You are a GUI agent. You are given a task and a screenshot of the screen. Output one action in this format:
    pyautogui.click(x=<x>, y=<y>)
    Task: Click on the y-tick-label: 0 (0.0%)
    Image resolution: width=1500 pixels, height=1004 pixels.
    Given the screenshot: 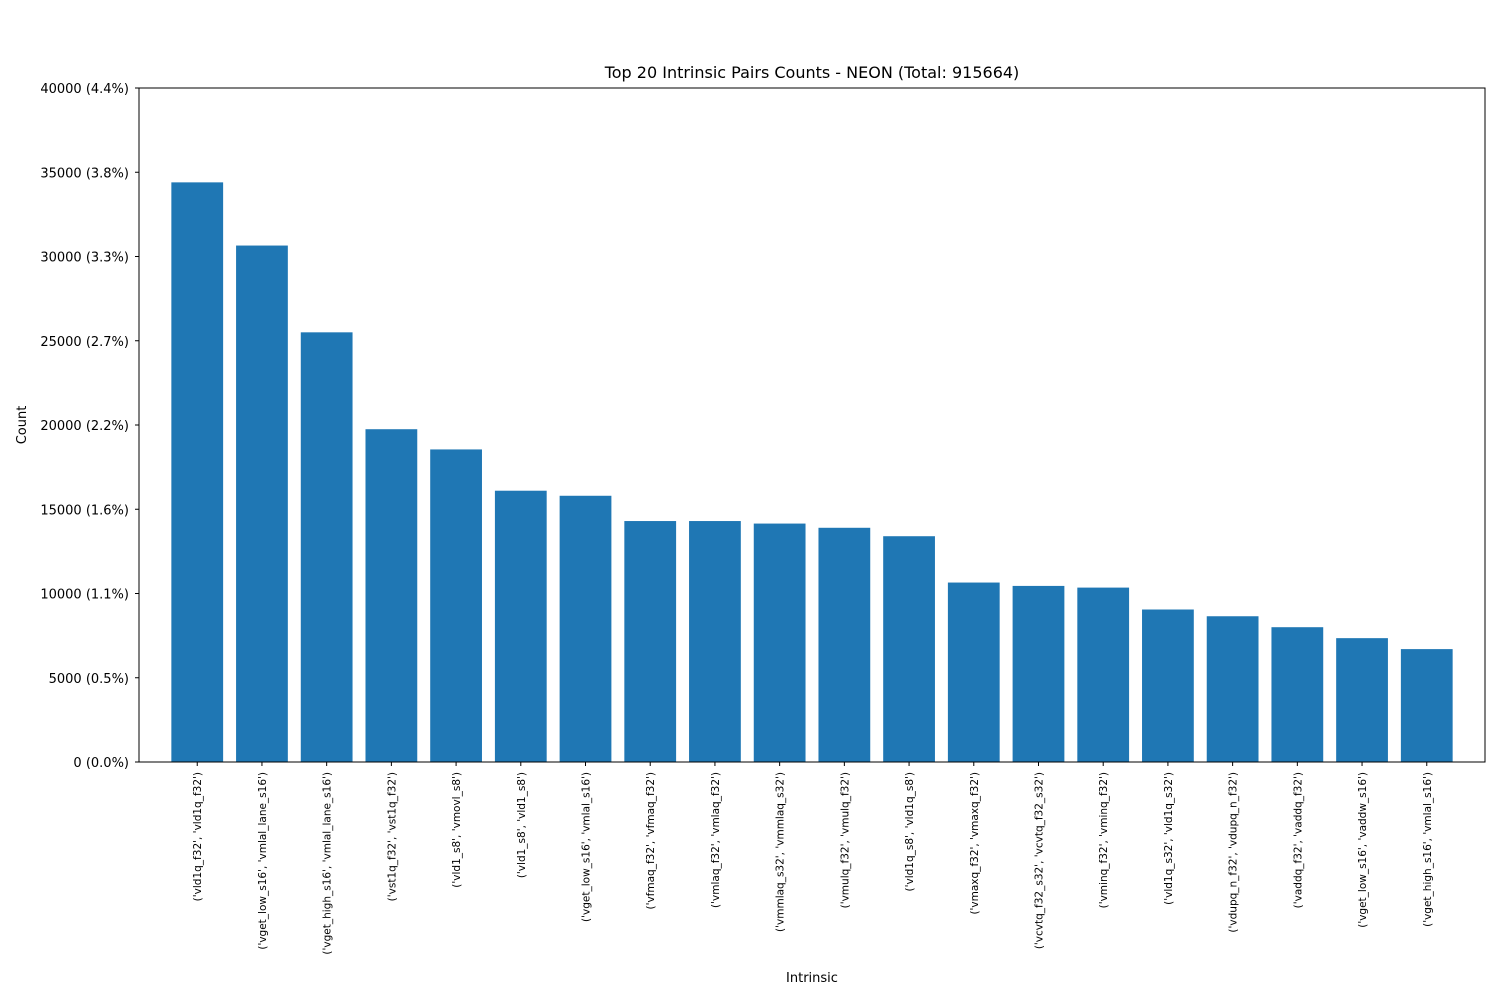 What is the action you would take?
    pyautogui.click(x=101, y=763)
    